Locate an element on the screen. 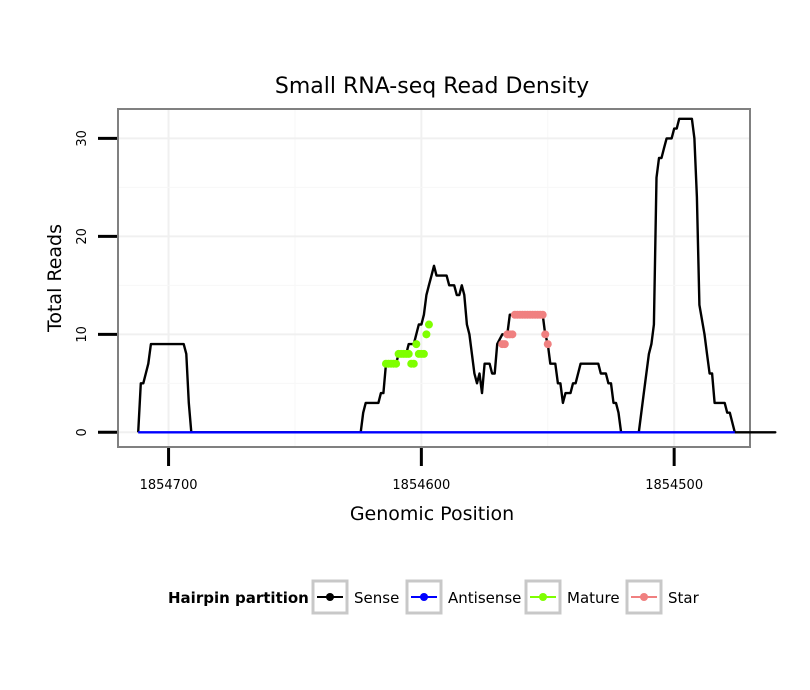  x-tick-label: 1854700 is located at coordinates (169, 485).